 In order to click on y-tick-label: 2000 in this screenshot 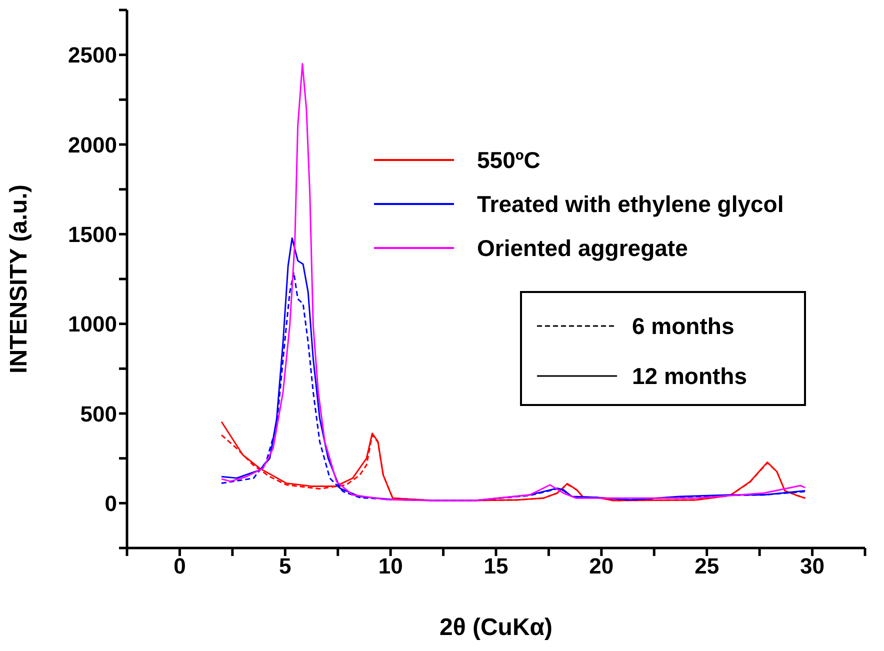, I will do `click(92, 145)`.